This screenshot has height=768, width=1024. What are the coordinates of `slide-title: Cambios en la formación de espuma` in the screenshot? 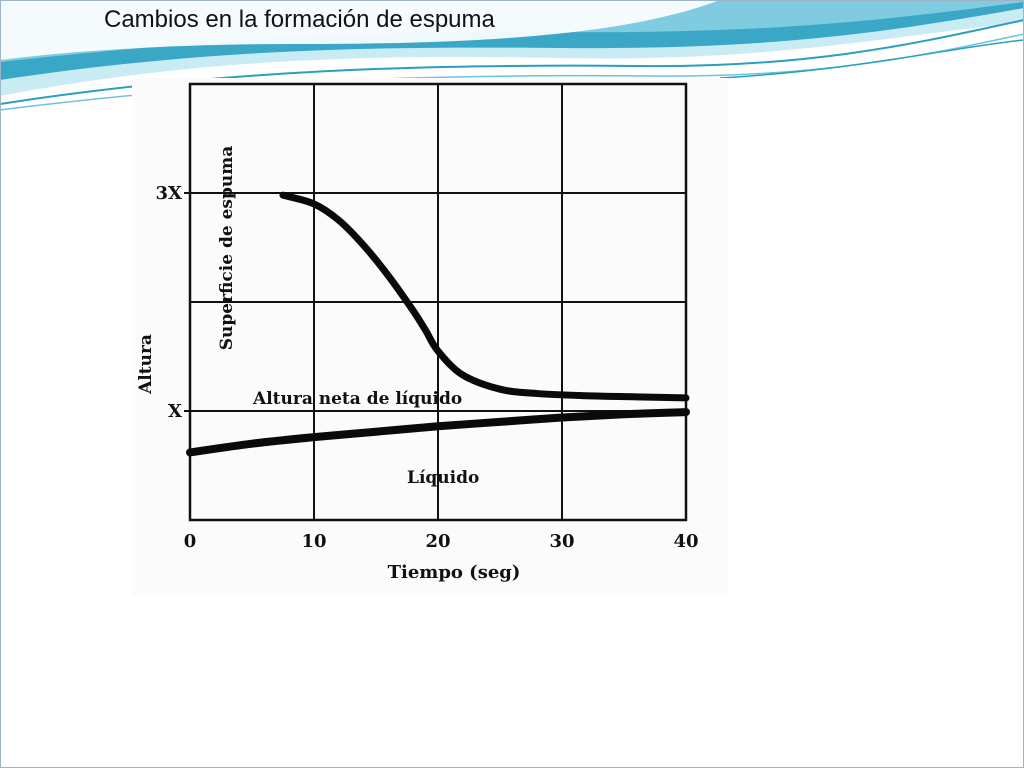 It's located at (299, 19).